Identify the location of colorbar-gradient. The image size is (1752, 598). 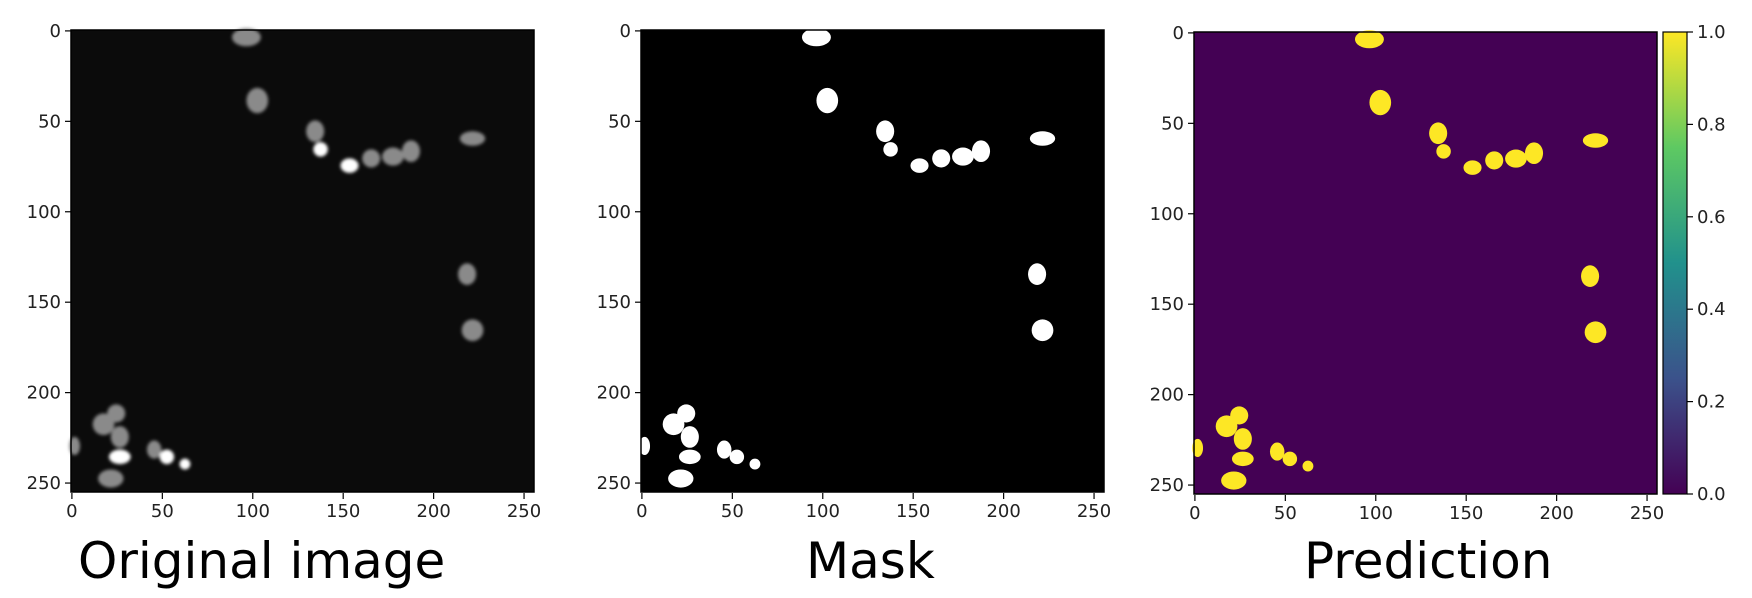
(1675, 263).